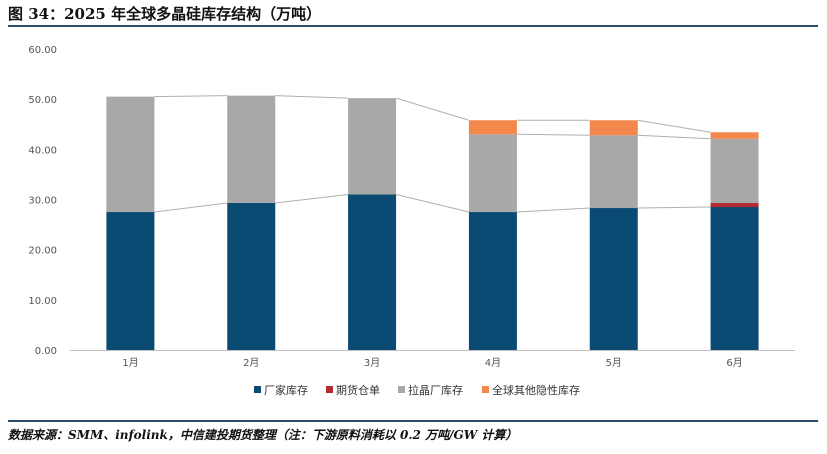 The image size is (827, 454). What do you see at coordinates (286, 390) in the screenshot?
I see `legend-label: 厂家库存` at bounding box center [286, 390].